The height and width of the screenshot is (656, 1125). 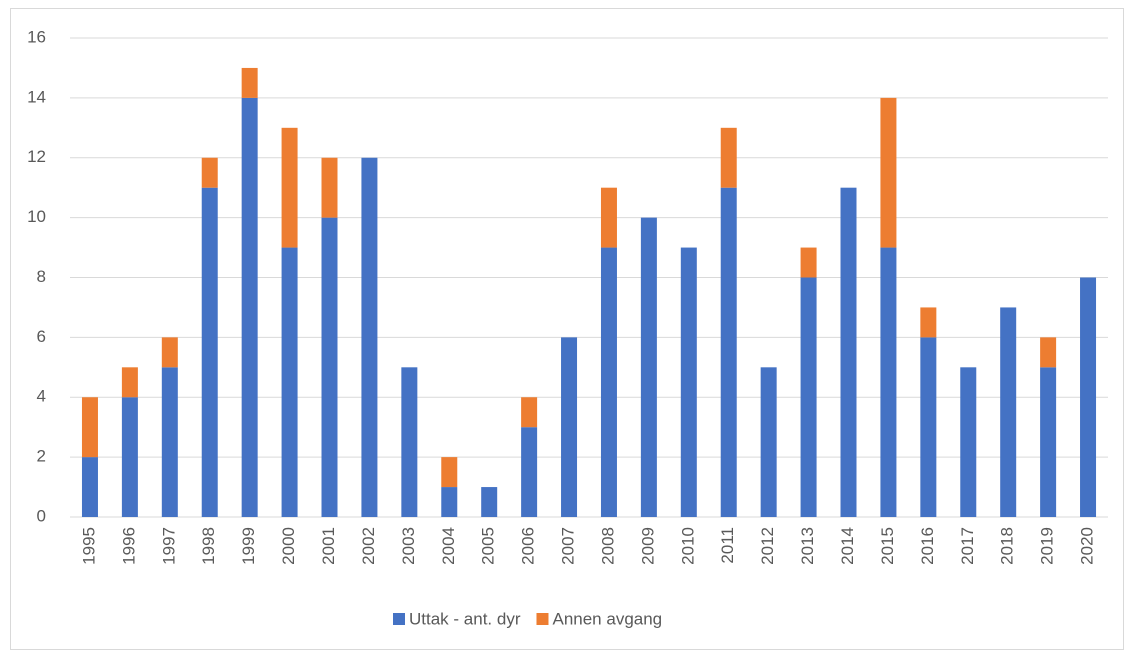 What do you see at coordinates (1087, 546) in the screenshot?
I see `x-tick-label: 2020` at bounding box center [1087, 546].